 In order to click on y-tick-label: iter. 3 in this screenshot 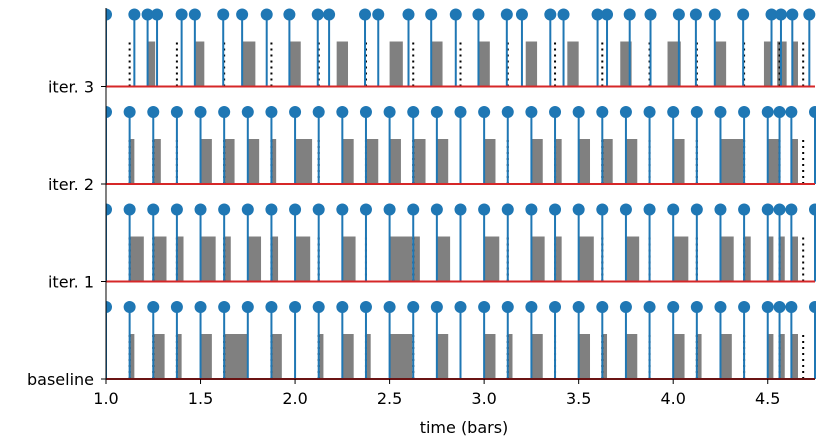, I will do `click(71, 87)`.